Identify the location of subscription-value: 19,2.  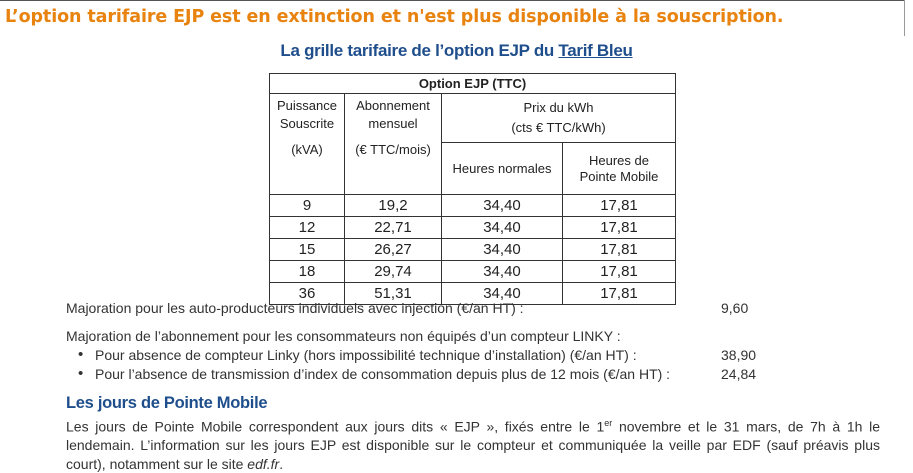
(393, 205).